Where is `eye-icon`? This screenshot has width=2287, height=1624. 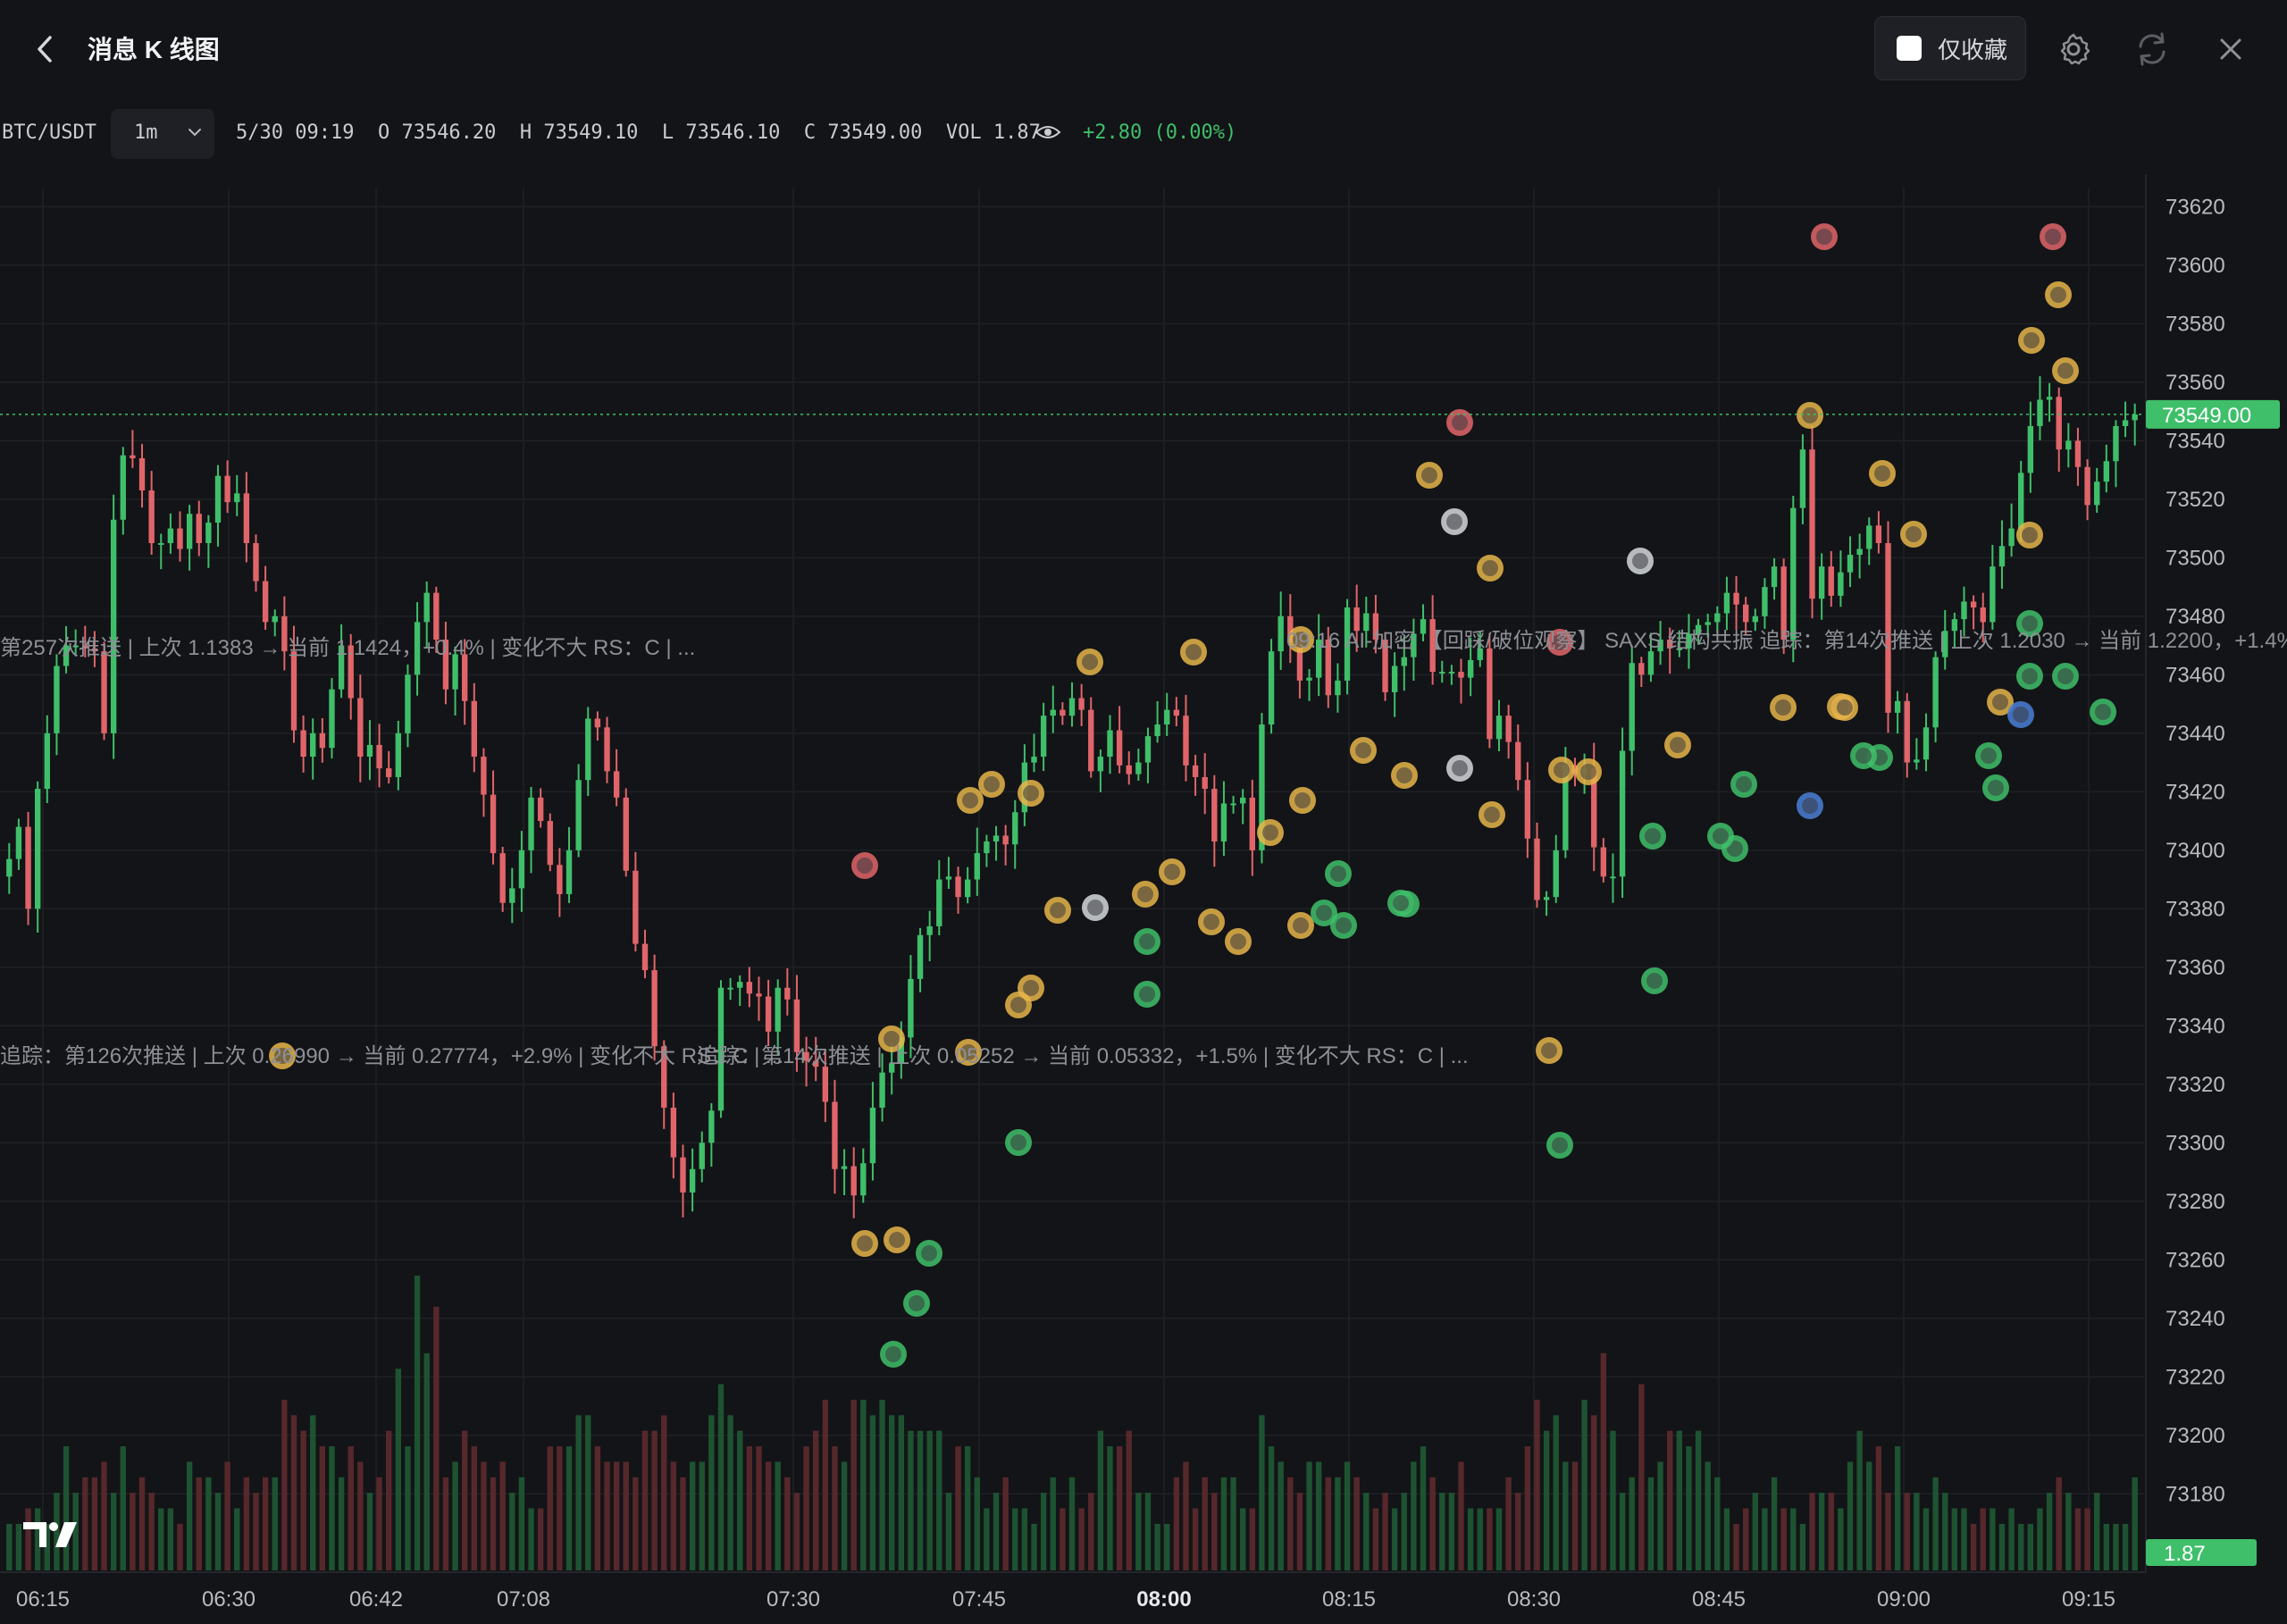 eye-icon is located at coordinates (1048, 132).